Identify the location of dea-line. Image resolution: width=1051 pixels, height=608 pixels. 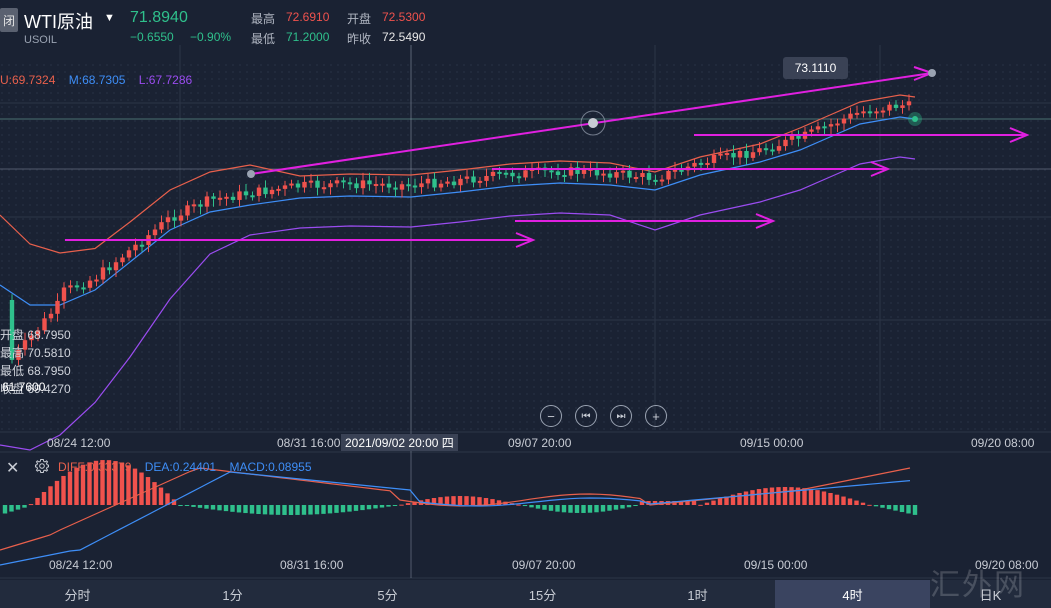
(455, 518).